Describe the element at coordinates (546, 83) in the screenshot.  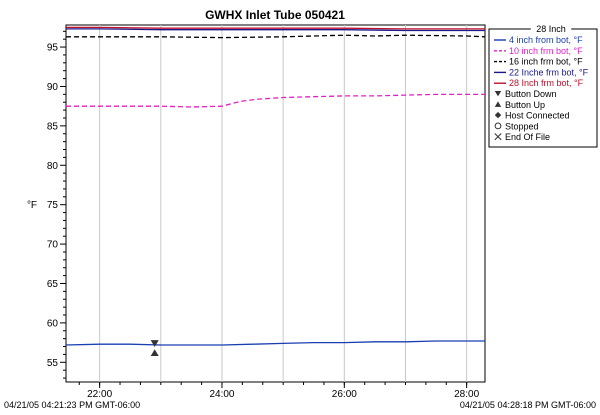
I see `legend-entry: 28 Inch frm bot, °F` at that location.